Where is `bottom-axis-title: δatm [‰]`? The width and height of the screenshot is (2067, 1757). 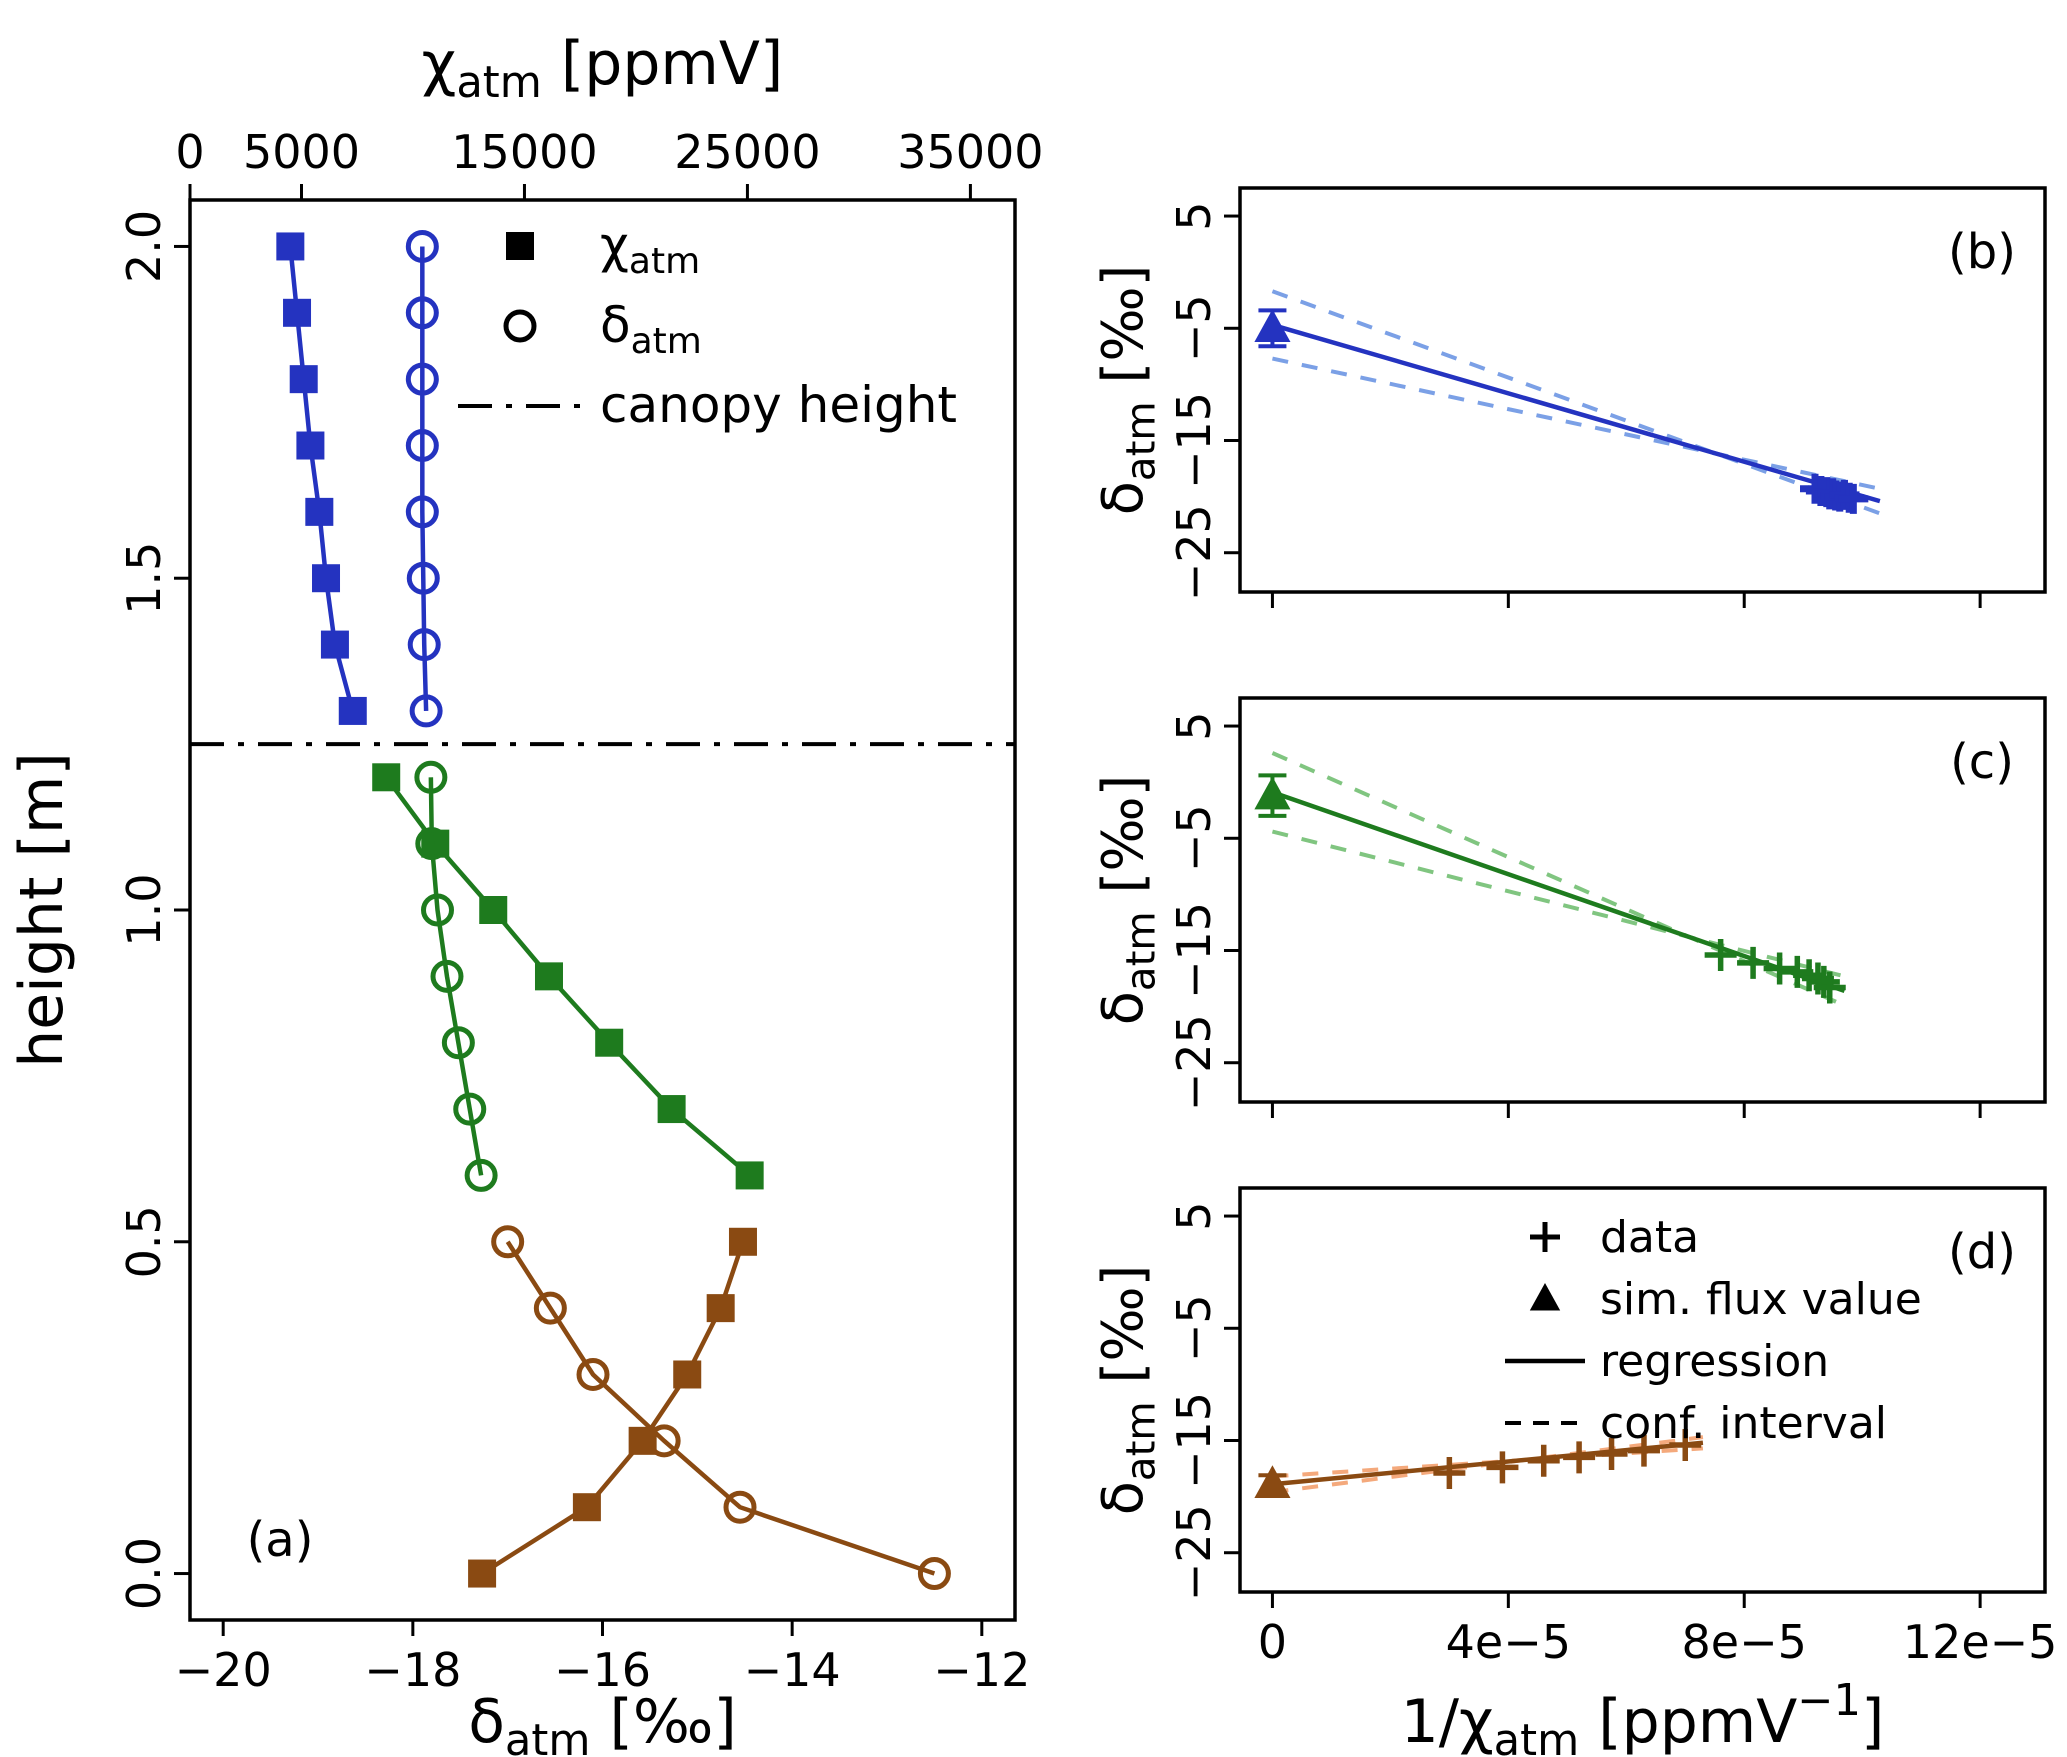 bottom-axis-title: δatm [‰] is located at coordinates (602, 1722).